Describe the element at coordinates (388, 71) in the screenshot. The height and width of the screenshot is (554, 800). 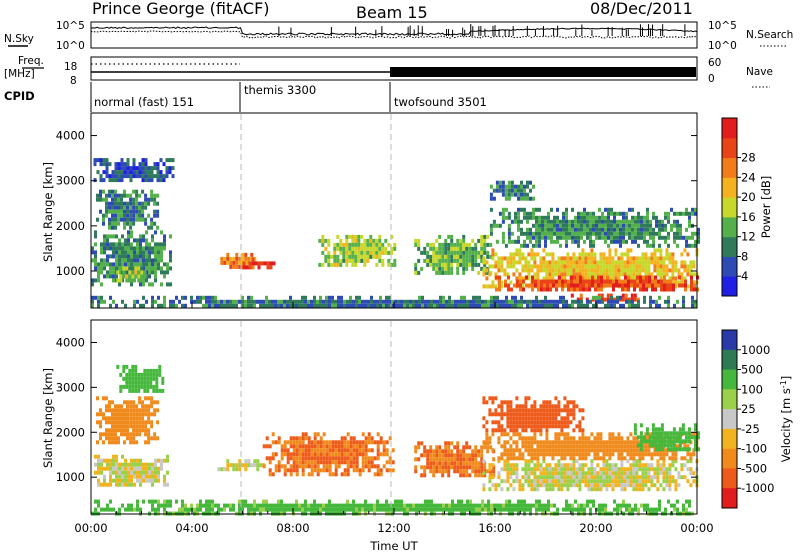
I see `freq-panel: Freq. [MHz] 18 8 60 0 Nave` at that location.